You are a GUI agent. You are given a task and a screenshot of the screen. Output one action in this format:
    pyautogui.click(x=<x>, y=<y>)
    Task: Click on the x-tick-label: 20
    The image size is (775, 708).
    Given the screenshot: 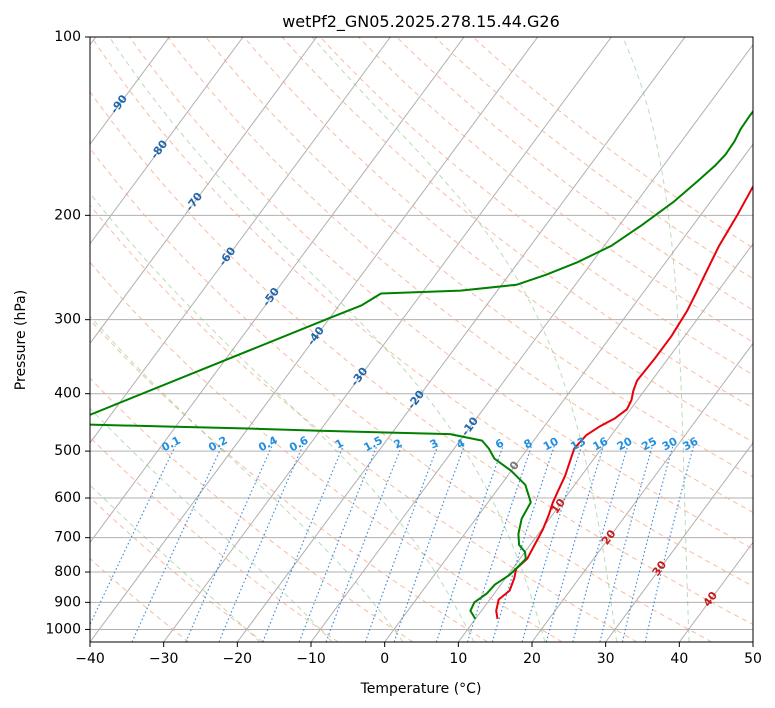 What is the action you would take?
    pyautogui.click(x=532, y=659)
    